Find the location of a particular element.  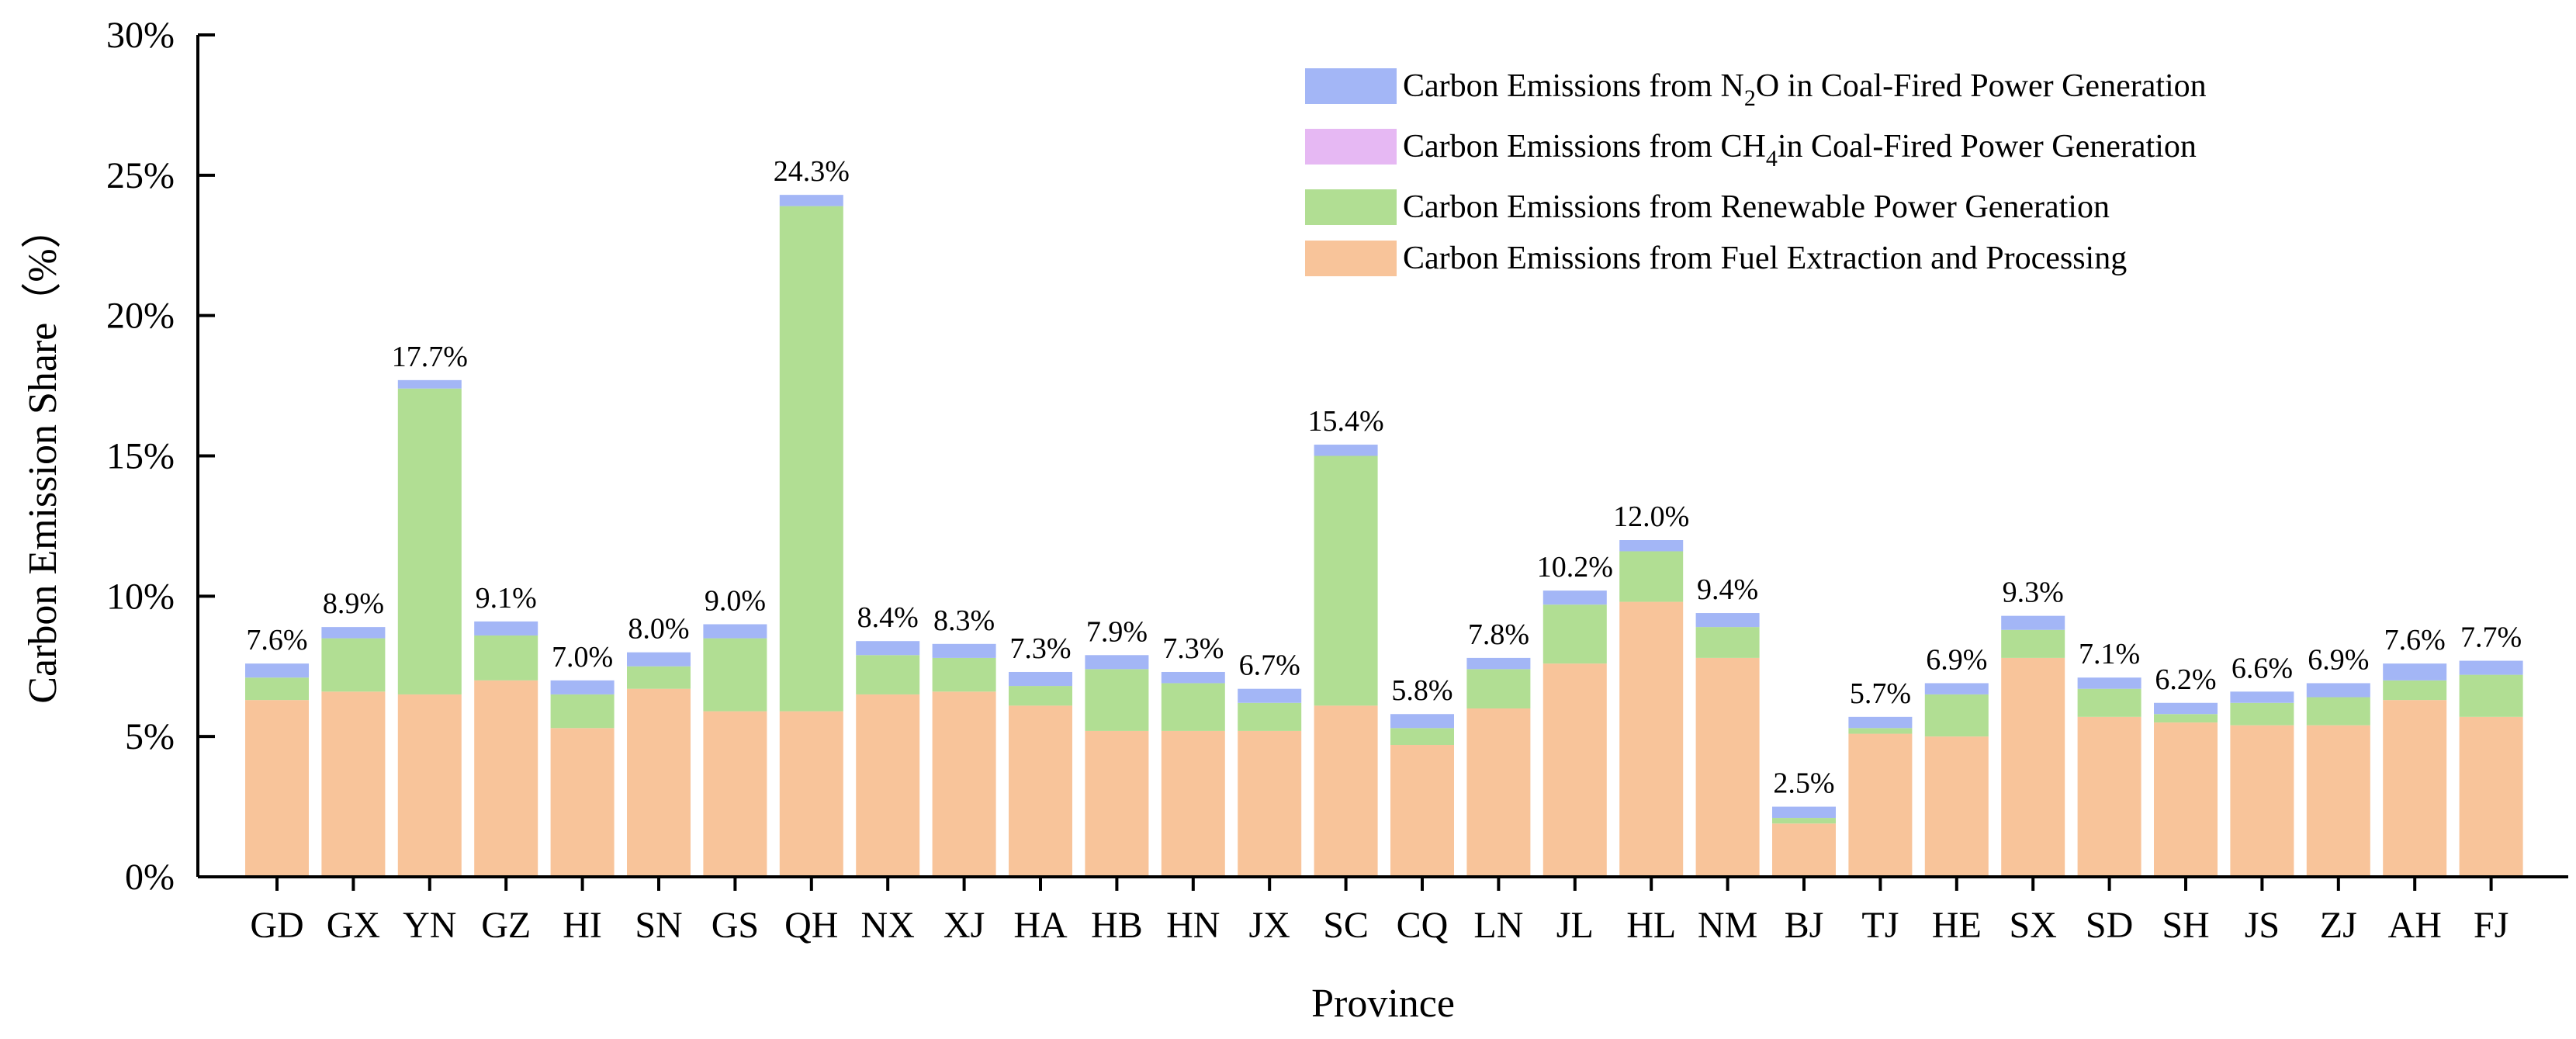

bar-segment-jx-s0 is located at coordinates (1270, 803).